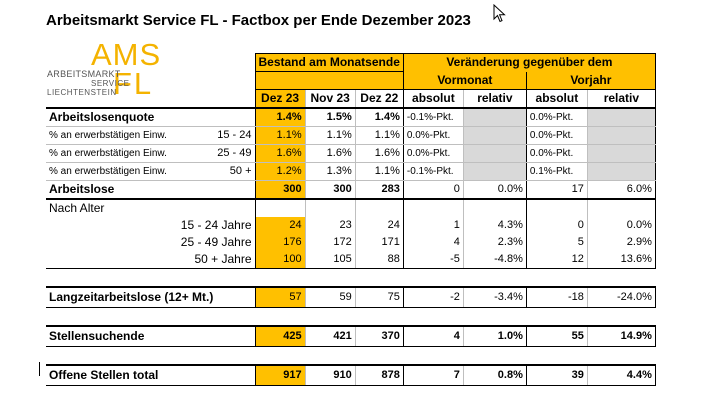 The width and height of the screenshot is (706, 409). I want to click on col-dez22: Dez 22, so click(379, 99).